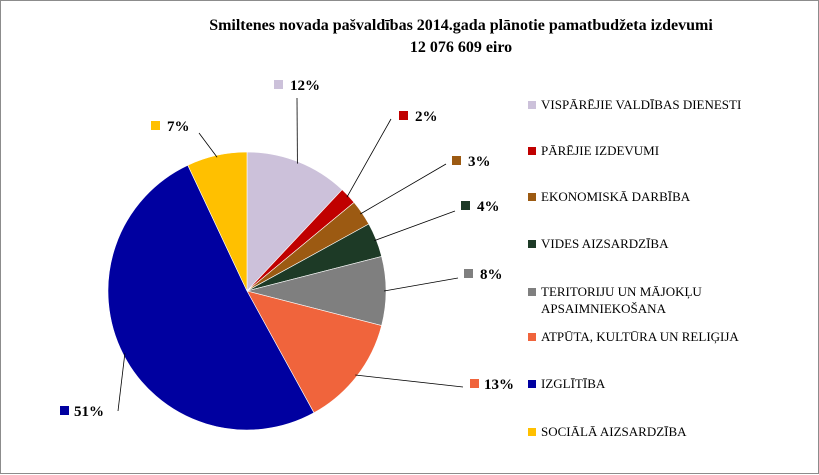 This screenshot has width=819, height=475. I want to click on data-label: 8%, so click(491, 275).